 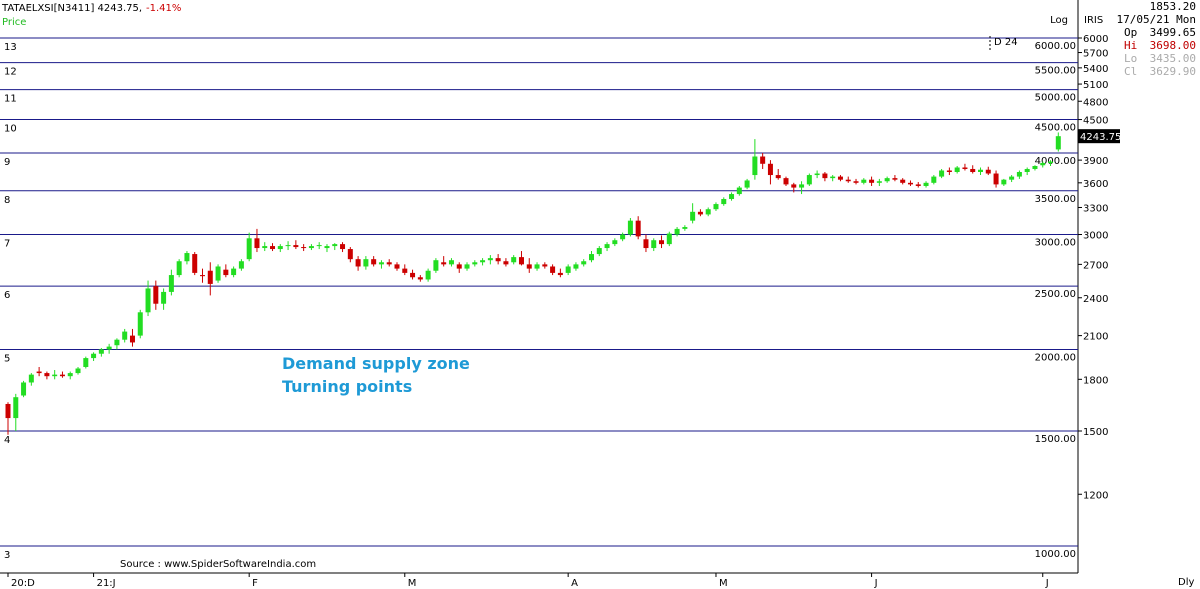 I want to click on level-number: 13, so click(x=10, y=47).